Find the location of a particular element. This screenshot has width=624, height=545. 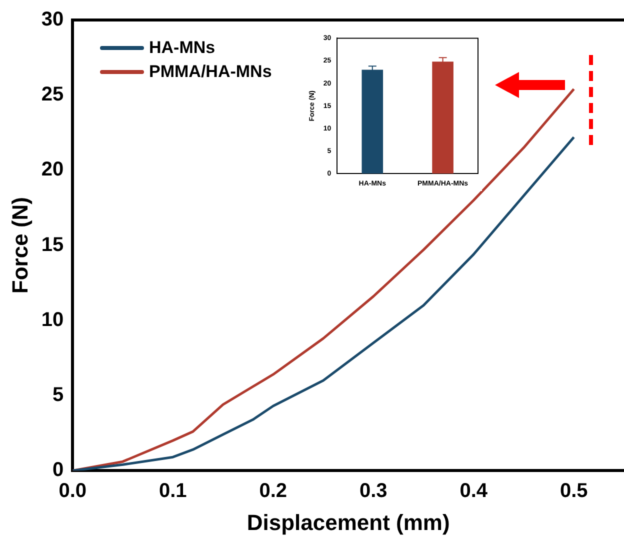

y-tick-label: 30 is located at coordinates (52, 19).